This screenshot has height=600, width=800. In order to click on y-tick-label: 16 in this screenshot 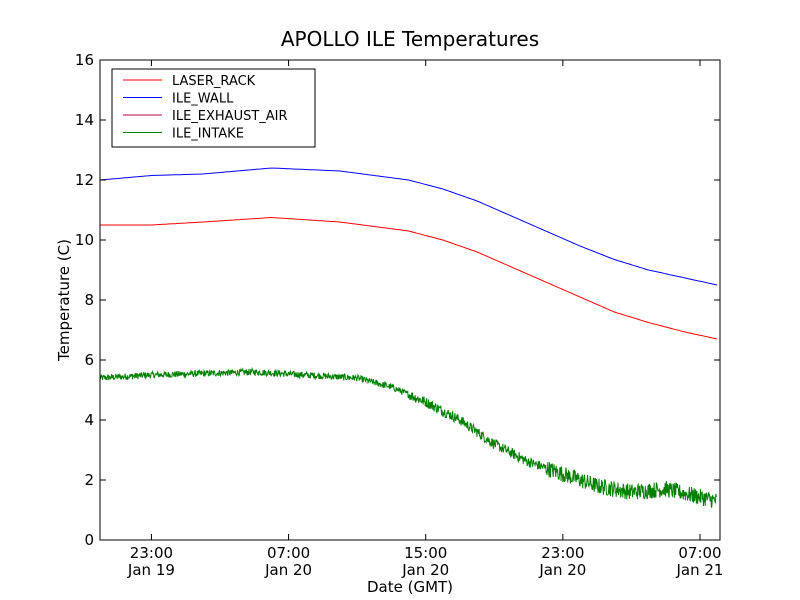, I will do `click(84, 60)`.